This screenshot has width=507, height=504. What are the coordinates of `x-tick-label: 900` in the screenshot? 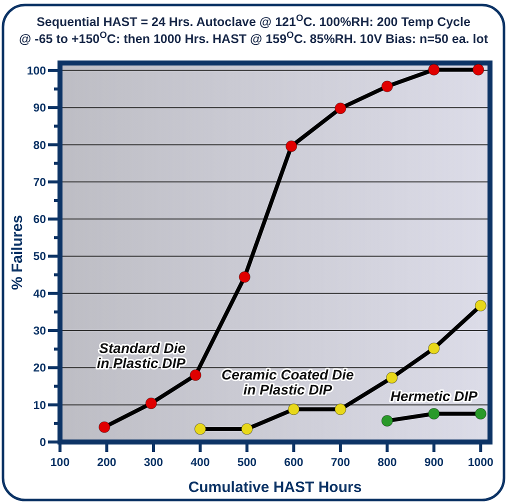 It's located at (434, 463).